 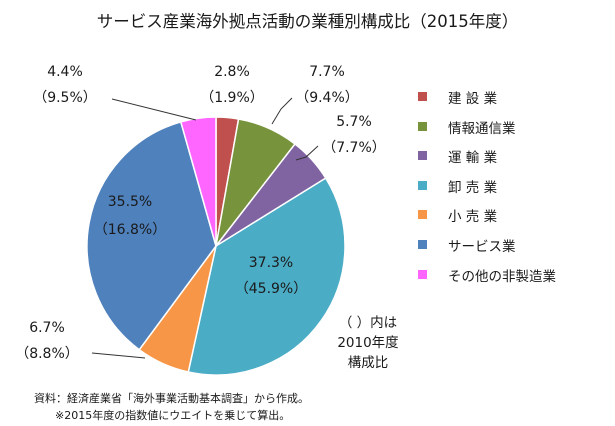 I want to click on legend-item-wholesale: 卸 売 業, so click(x=515, y=188).